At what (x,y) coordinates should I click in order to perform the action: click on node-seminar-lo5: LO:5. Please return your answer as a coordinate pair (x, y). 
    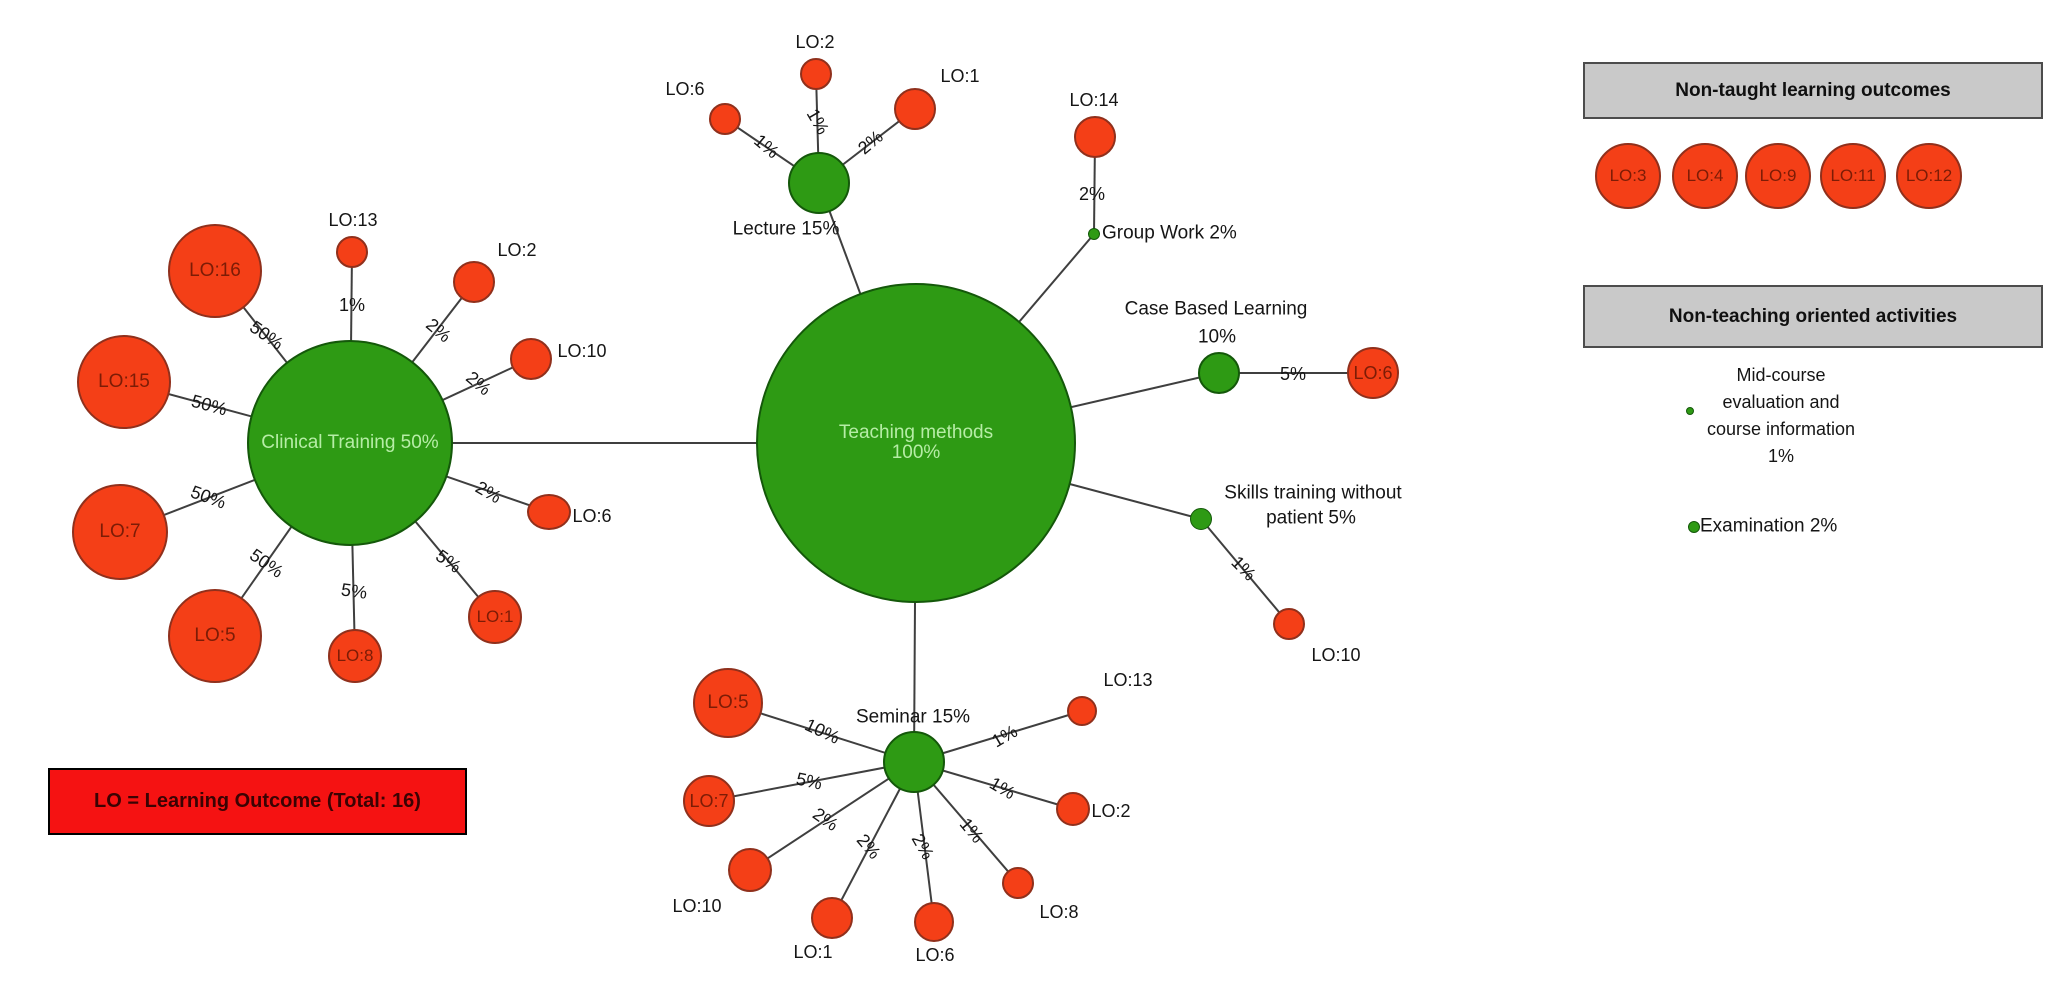
    Looking at the image, I should click on (728, 703).